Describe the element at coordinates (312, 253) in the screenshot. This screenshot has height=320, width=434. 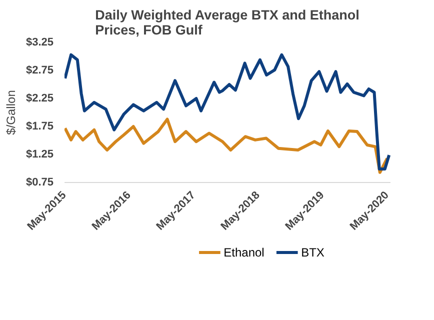
I see `legend-label: BTX` at that location.